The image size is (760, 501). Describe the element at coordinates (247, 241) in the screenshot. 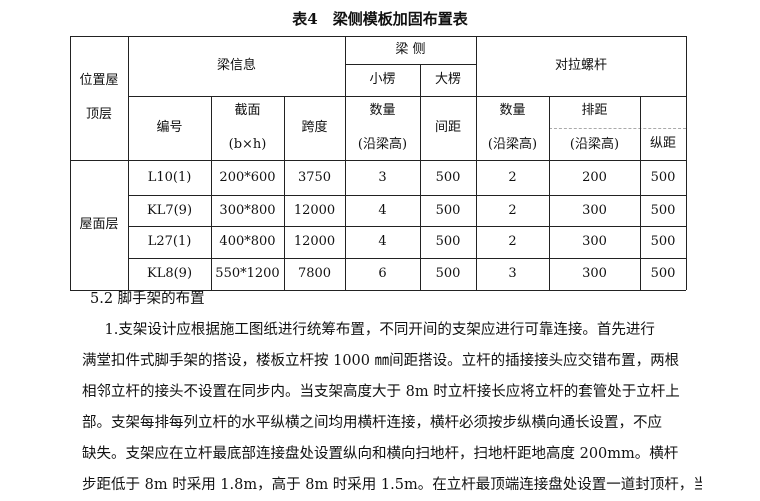

I see `table-cell: 400*800` at that location.